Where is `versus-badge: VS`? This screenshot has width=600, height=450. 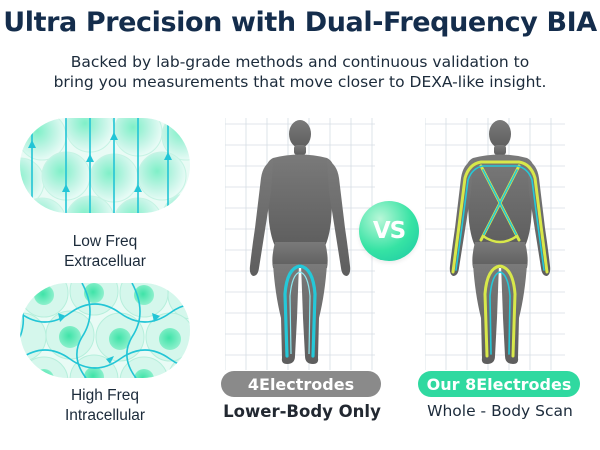 versus-badge: VS is located at coordinates (389, 231).